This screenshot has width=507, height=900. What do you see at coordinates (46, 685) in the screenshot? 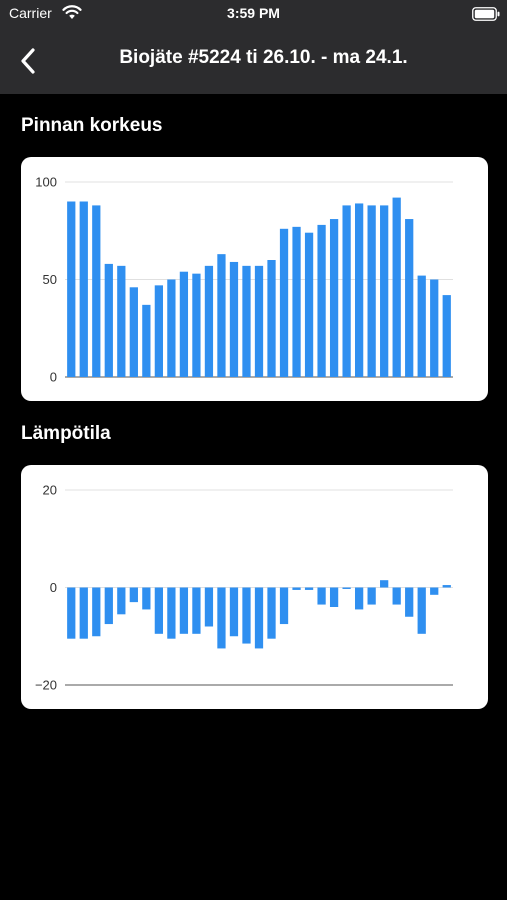
I see `y-tick-label: −20` at bounding box center [46, 685].